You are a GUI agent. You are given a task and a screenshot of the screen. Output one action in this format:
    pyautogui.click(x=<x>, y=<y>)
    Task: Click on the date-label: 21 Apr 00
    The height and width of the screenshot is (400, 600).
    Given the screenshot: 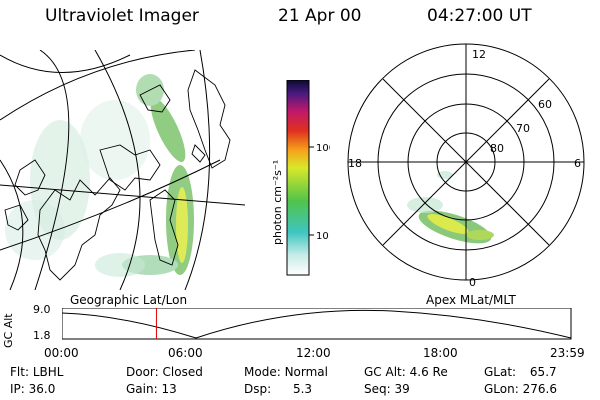 What is the action you would take?
    pyautogui.click(x=320, y=16)
    